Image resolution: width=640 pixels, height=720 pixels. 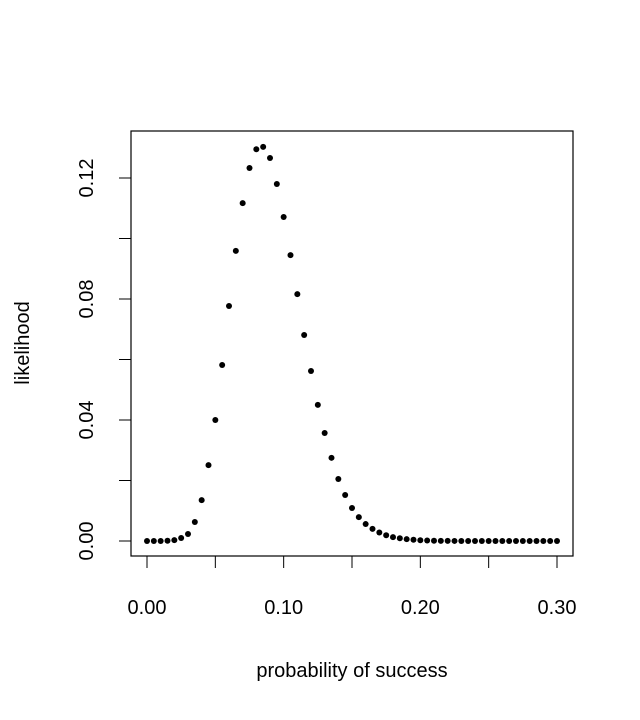 I want to click on x-axis: 0.00 0.10 0.20 0.30, so click(x=352, y=587).